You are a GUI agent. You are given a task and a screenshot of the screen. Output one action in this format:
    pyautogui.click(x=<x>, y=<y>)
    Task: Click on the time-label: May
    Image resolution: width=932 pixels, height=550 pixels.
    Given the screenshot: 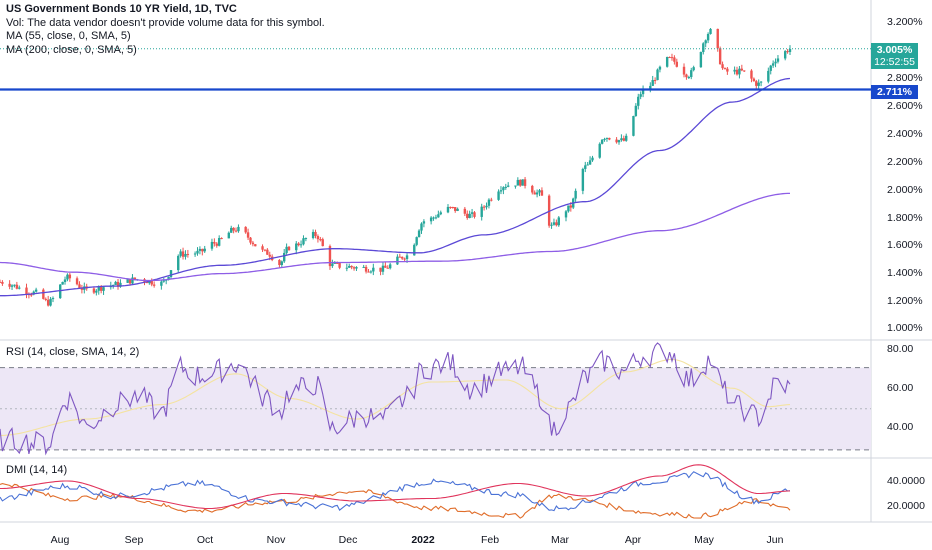 What is the action you would take?
    pyautogui.click(x=704, y=540)
    